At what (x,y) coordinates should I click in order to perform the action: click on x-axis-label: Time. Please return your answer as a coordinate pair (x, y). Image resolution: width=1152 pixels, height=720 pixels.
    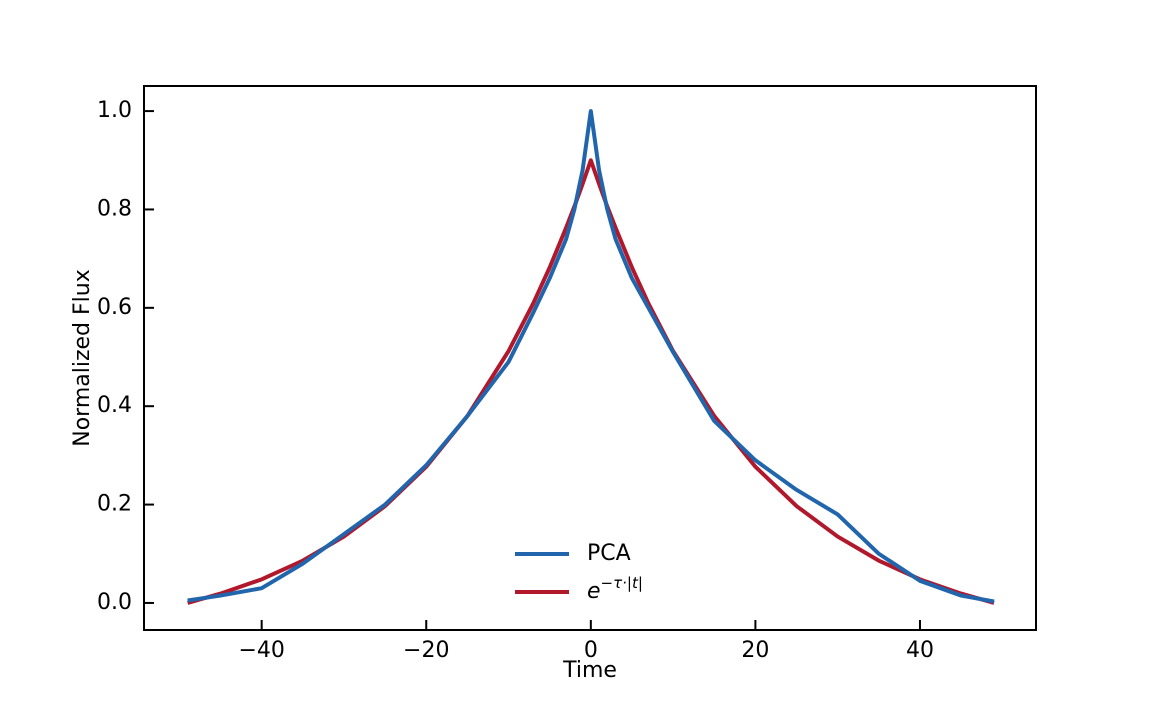
    Looking at the image, I should click on (589, 670).